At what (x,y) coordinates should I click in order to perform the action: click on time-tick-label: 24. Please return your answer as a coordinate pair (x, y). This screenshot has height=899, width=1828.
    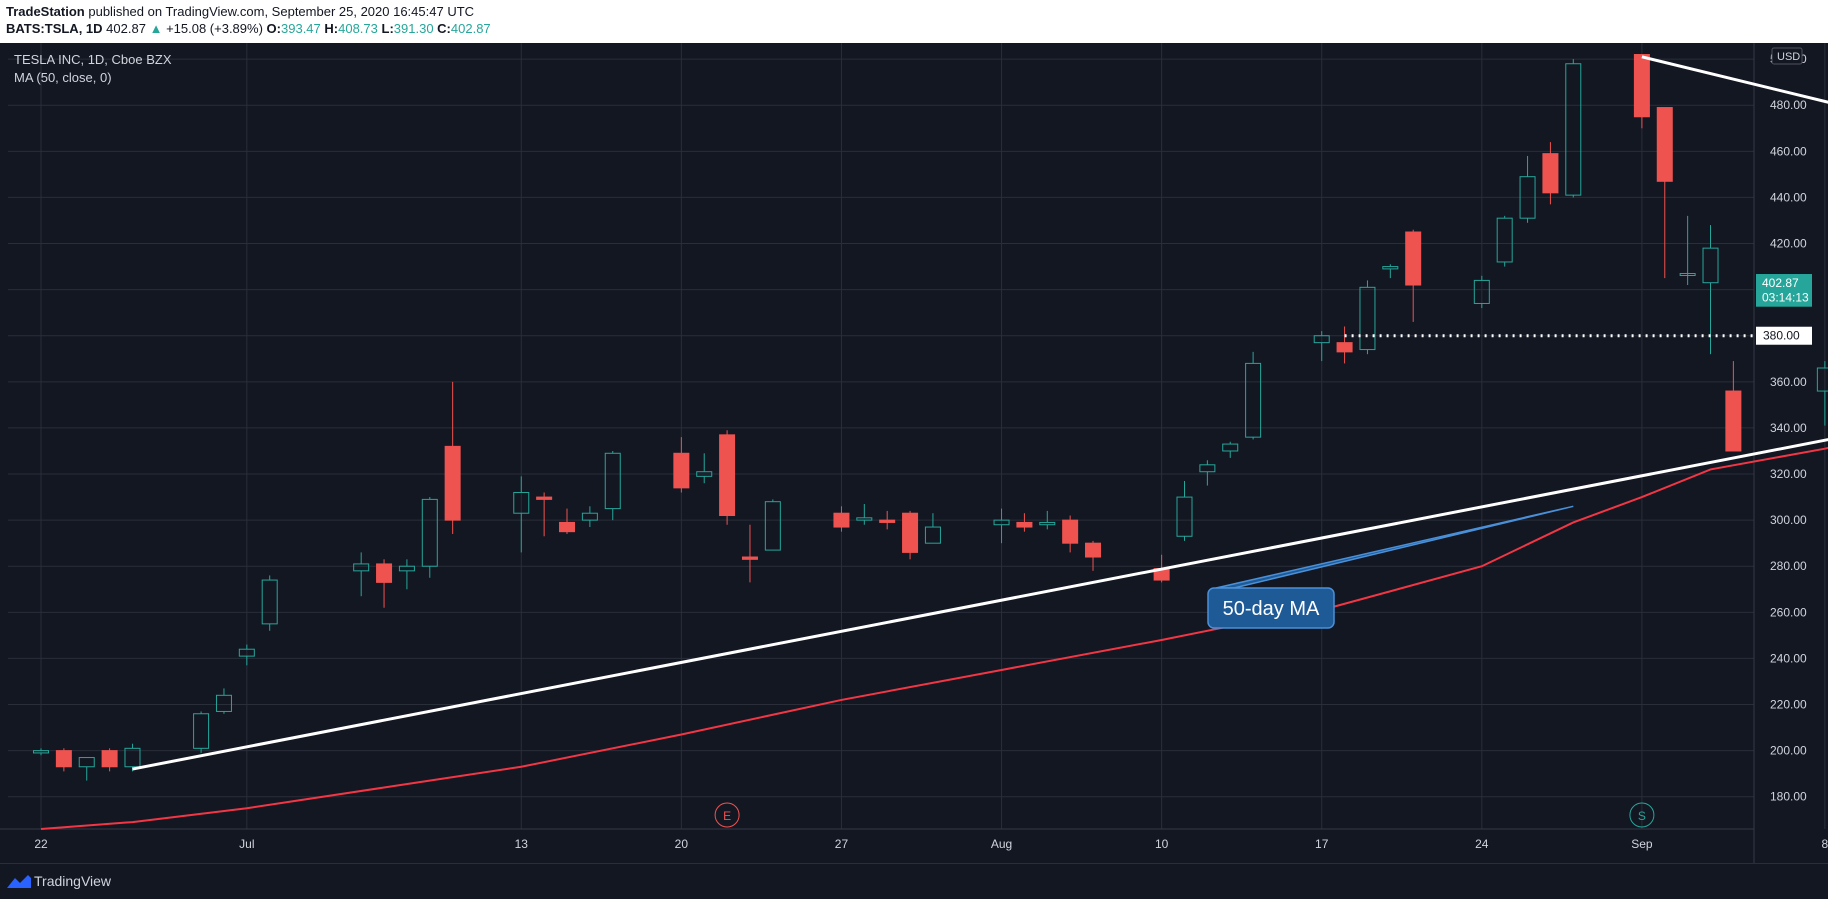
    Looking at the image, I should click on (1482, 844).